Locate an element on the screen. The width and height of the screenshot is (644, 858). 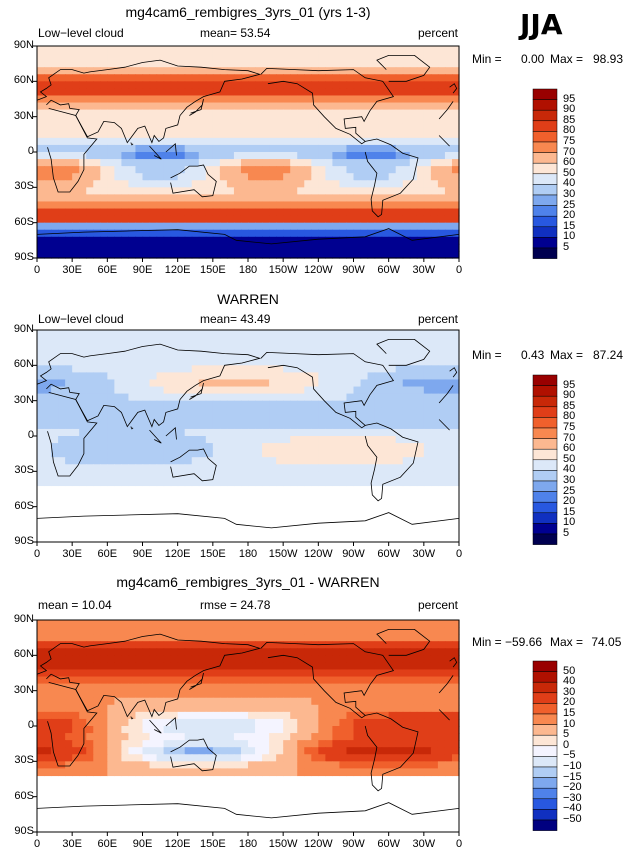
coastline is located at coordinates (403, 352).